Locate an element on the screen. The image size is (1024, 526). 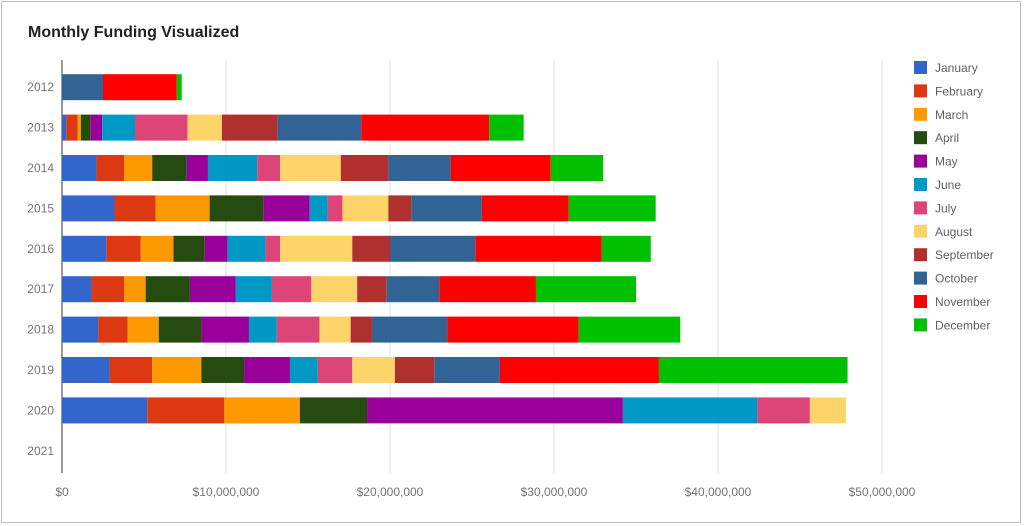
legend-label: June is located at coordinates (948, 185).